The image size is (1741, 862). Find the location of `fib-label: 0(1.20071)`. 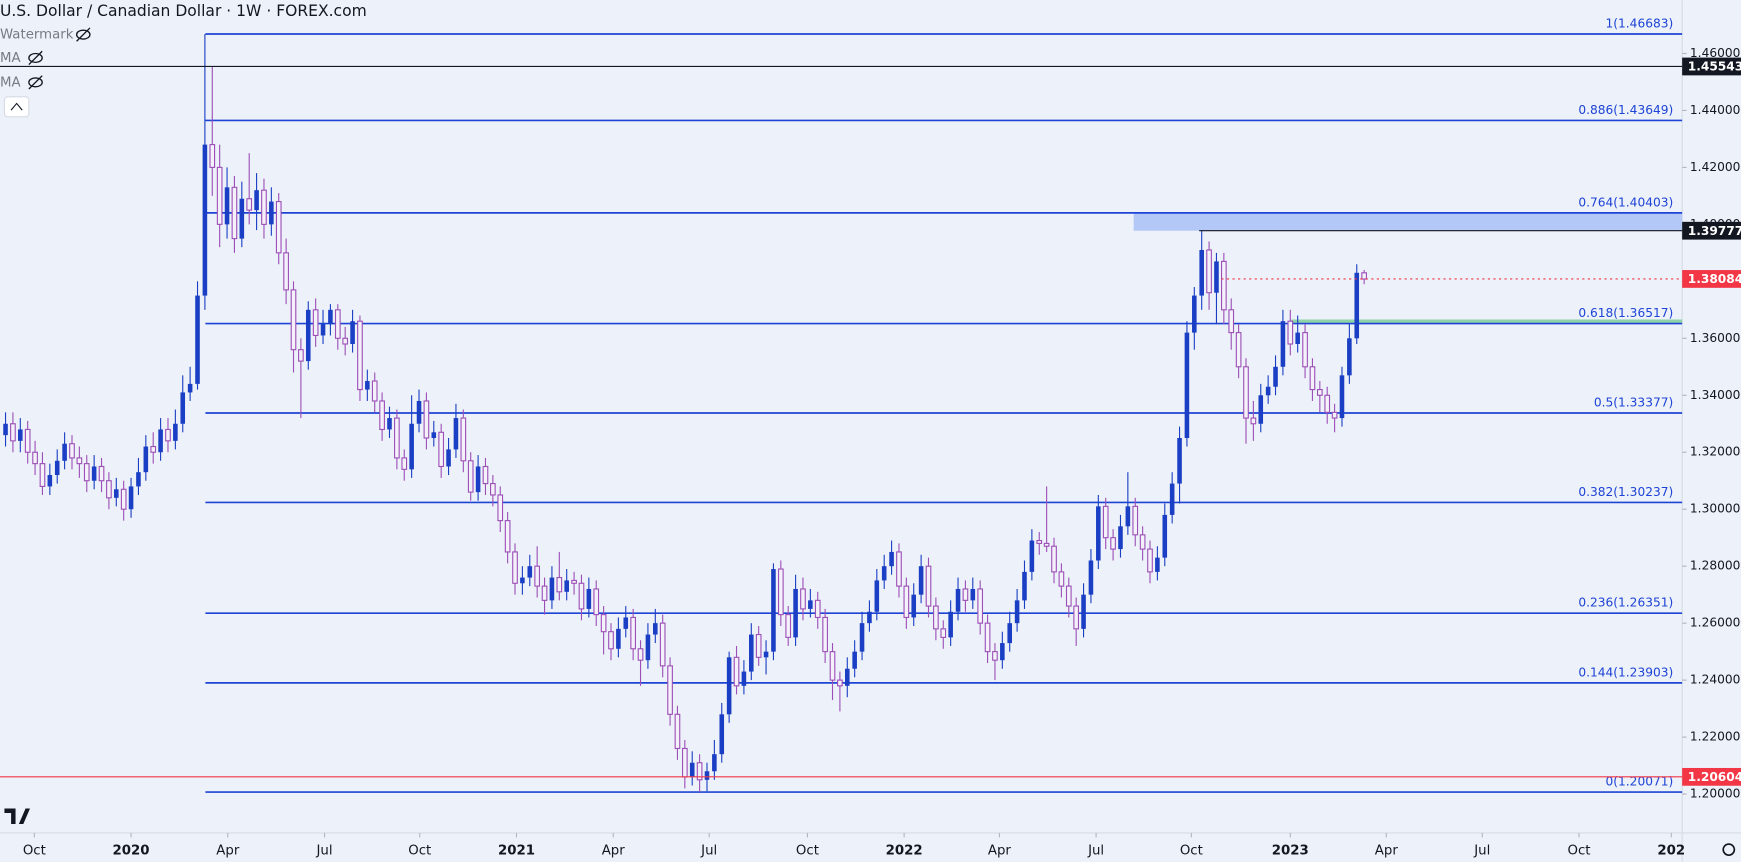

fib-label: 0(1.20071) is located at coordinates (1640, 782).